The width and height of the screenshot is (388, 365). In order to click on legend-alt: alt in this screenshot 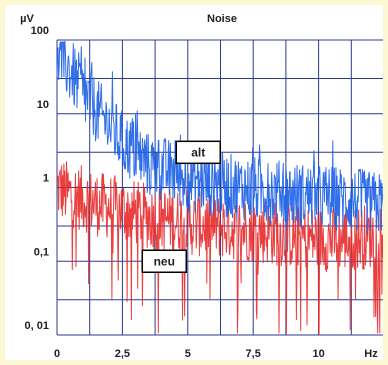, I will do `click(198, 152)`.